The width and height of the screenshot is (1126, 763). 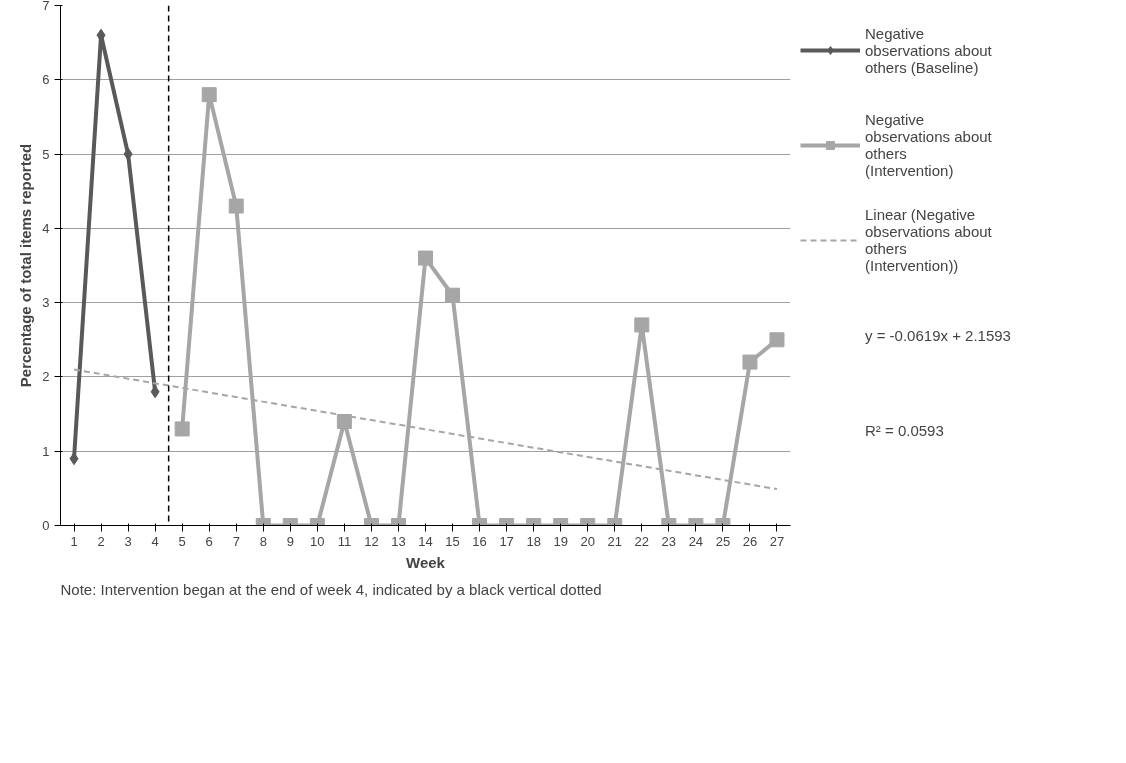 I want to click on x-tick-label: 24, so click(x=696, y=541).